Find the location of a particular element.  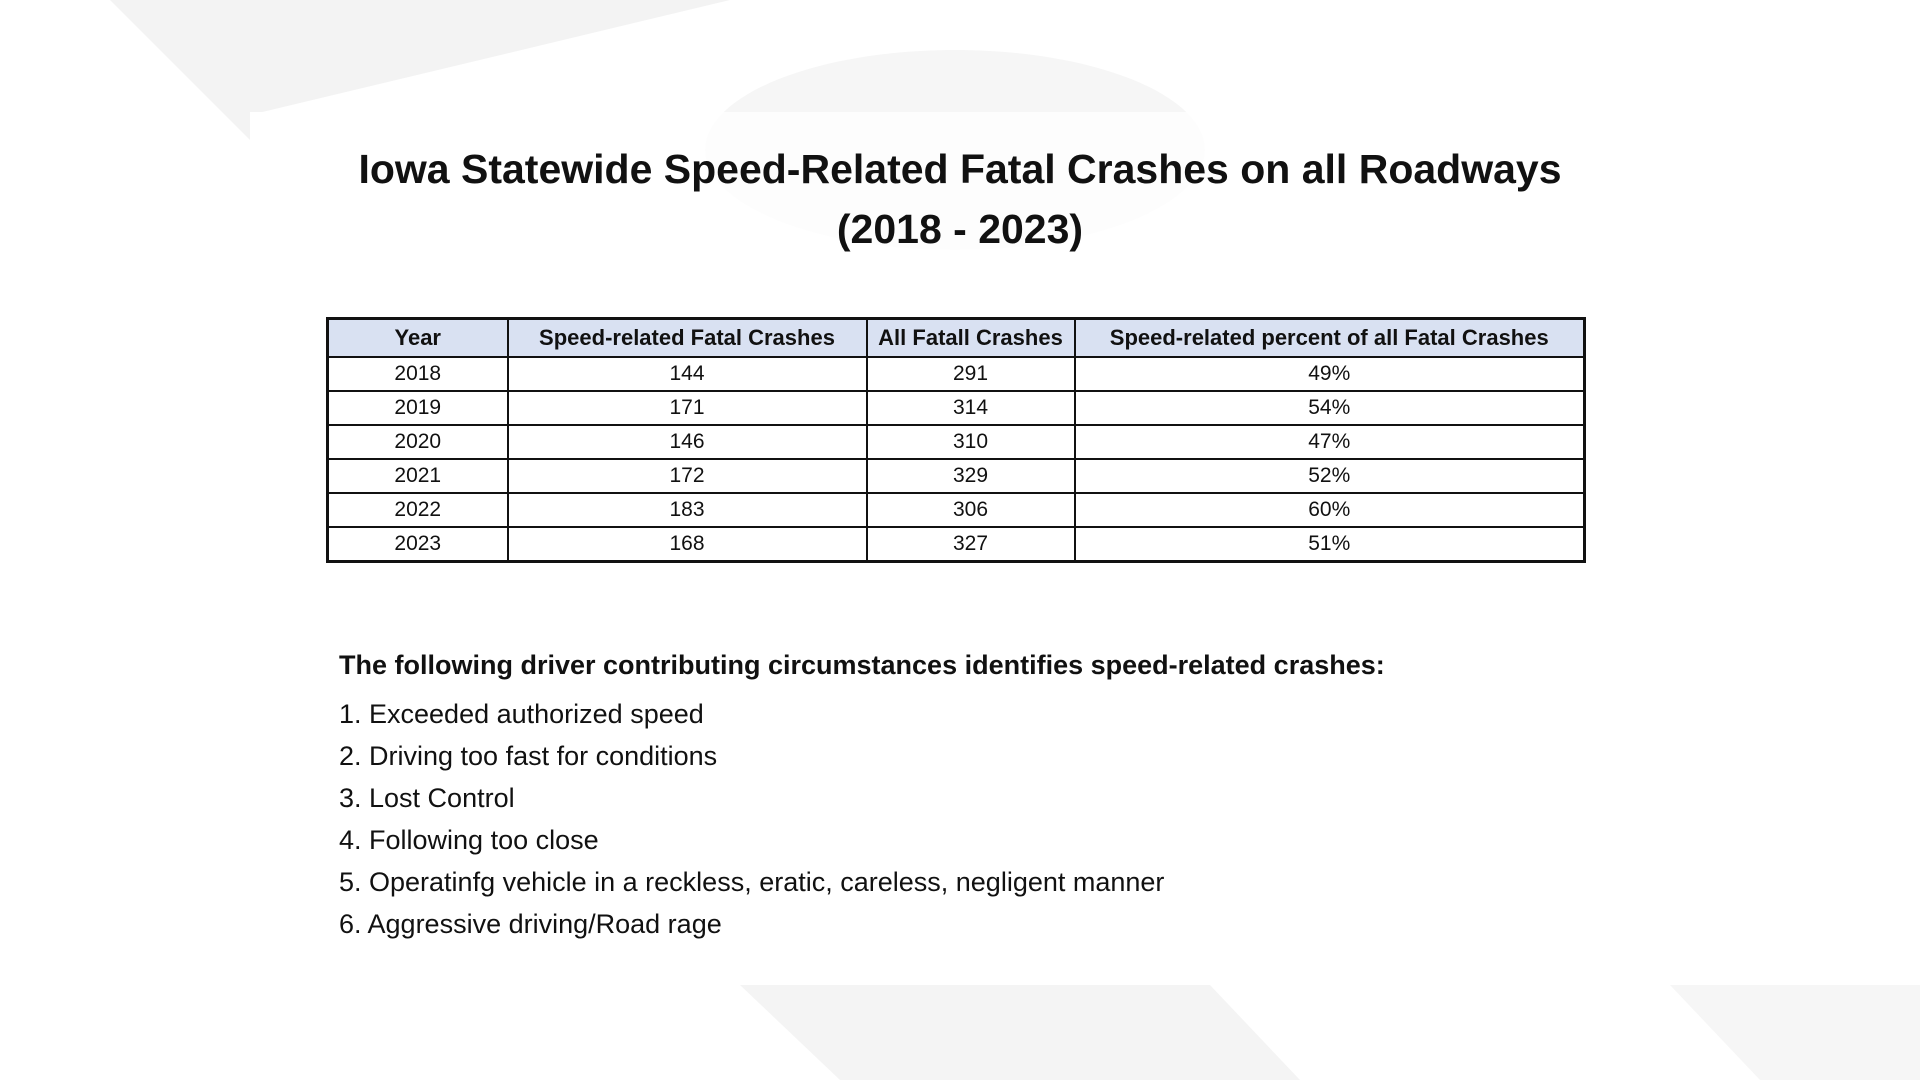

table-cell: 306 is located at coordinates (970, 510).